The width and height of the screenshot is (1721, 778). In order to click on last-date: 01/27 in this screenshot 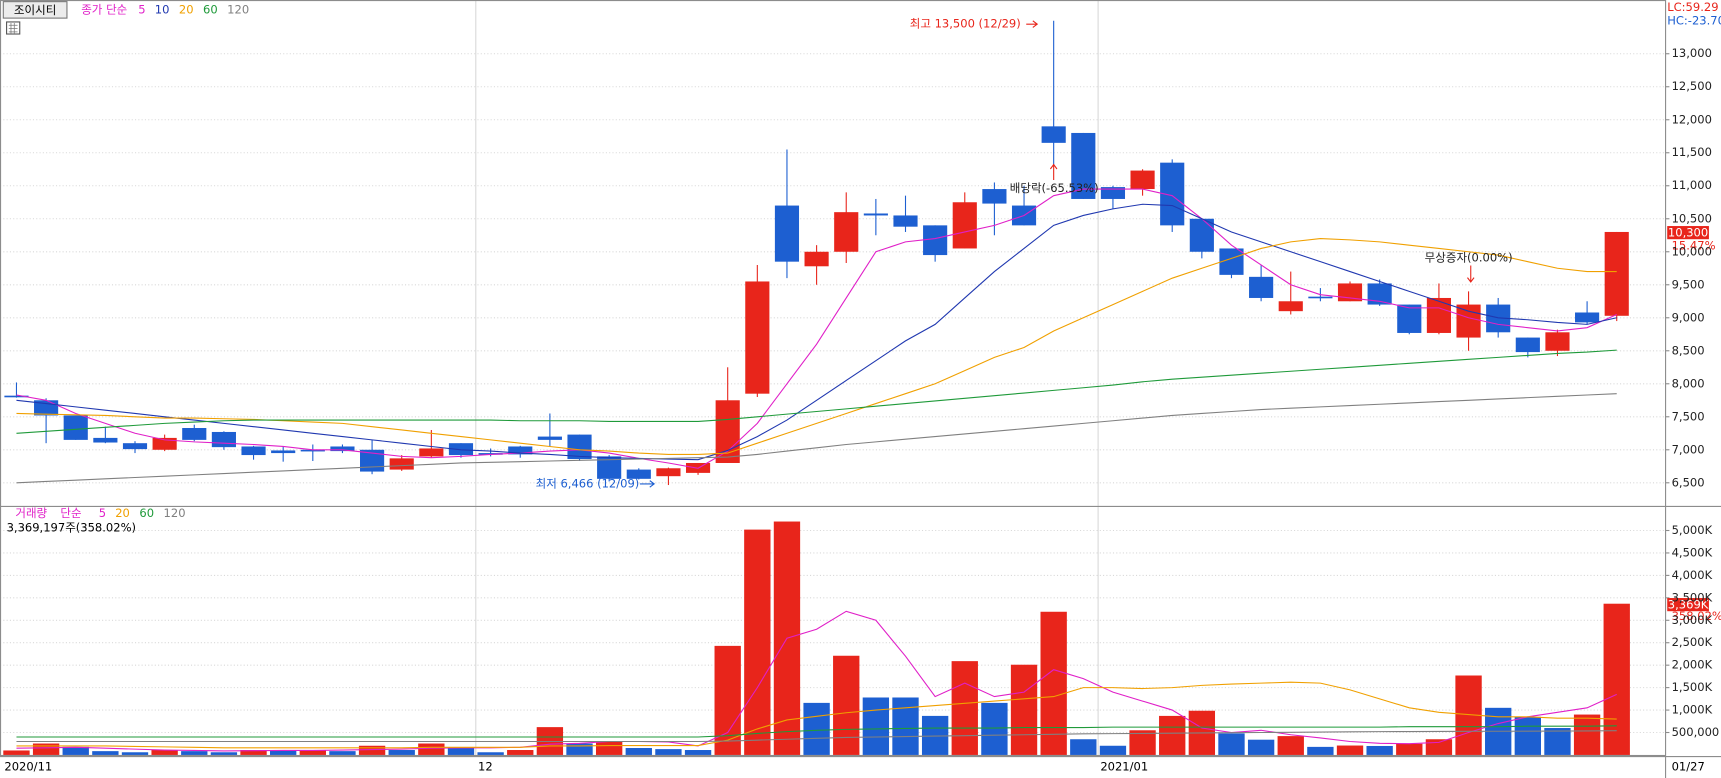, I will do `click(1688, 767)`.